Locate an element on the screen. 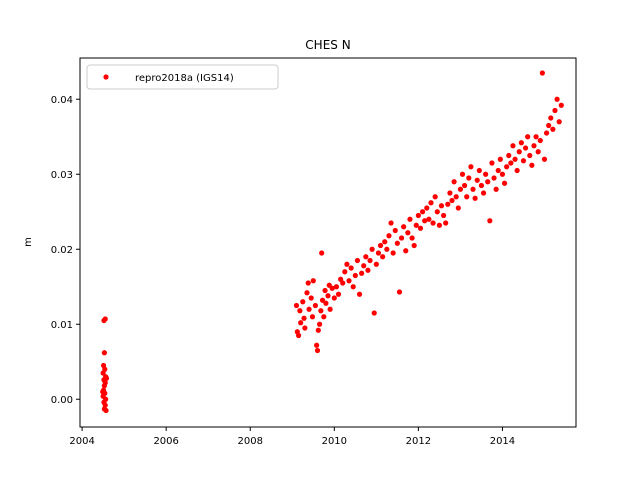 This screenshot has height=480, width=640. x-axis-ticks: 2004 2006 2008 2010 2012 2014 is located at coordinates (292, 437).